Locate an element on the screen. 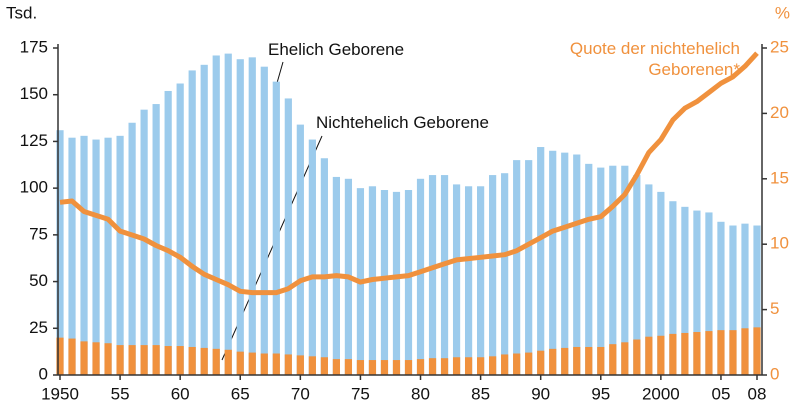 The width and height of the screenshot is (797, 410). y2-axis-label: % is located at coordinates (782, 12).